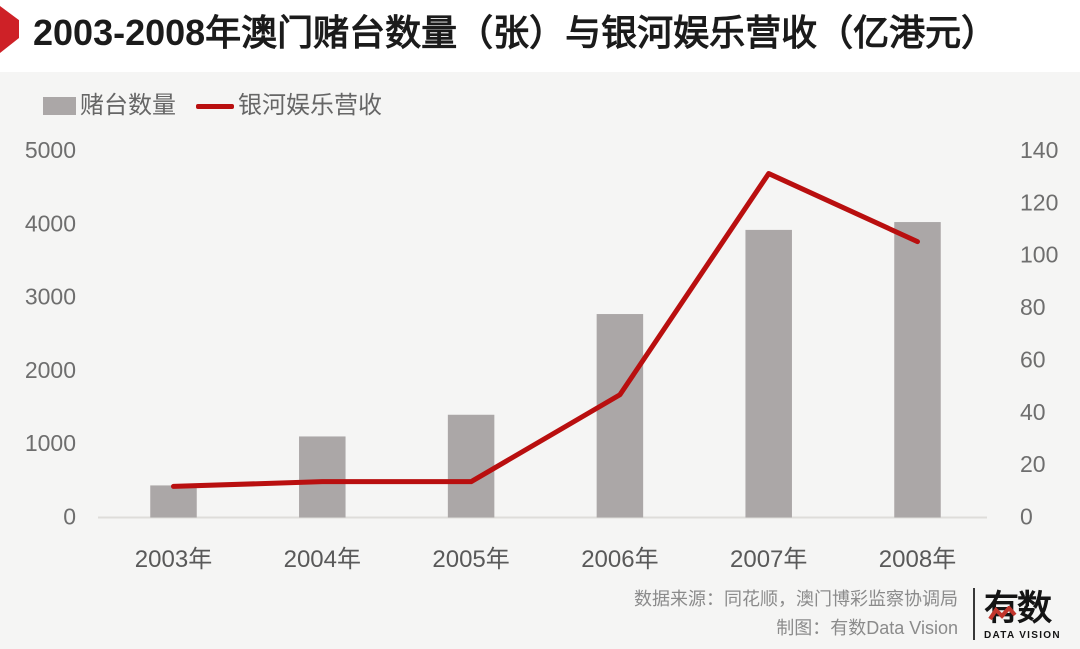 Image resolution: width=1080 pixels, height=649 pixels. What do you see at coordinates (128, 105) in the screenshot?
I see `legend-label-tables: 赌台数量` at bounding box center [128, 105].